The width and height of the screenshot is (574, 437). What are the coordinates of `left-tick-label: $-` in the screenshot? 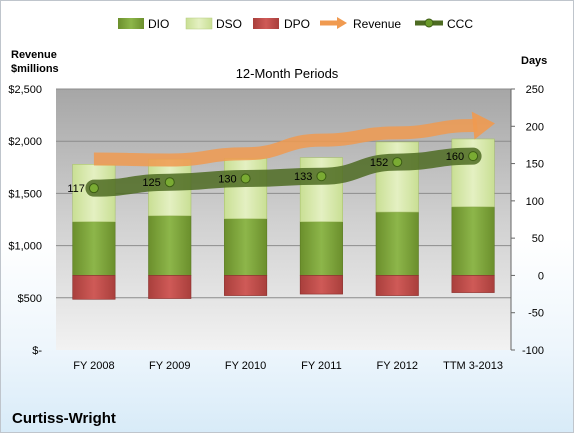 It's located at (37, 351).